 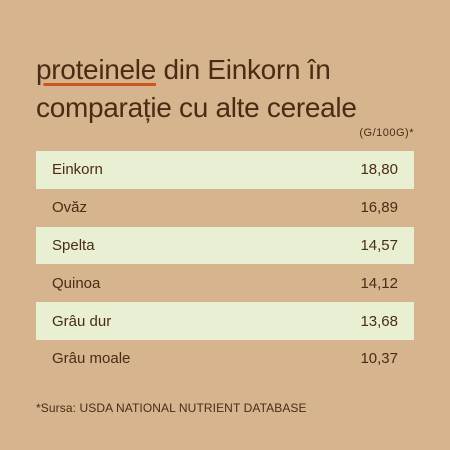 I want to click on table-row: Einkorn 18,80, so click(x=225, y=170).